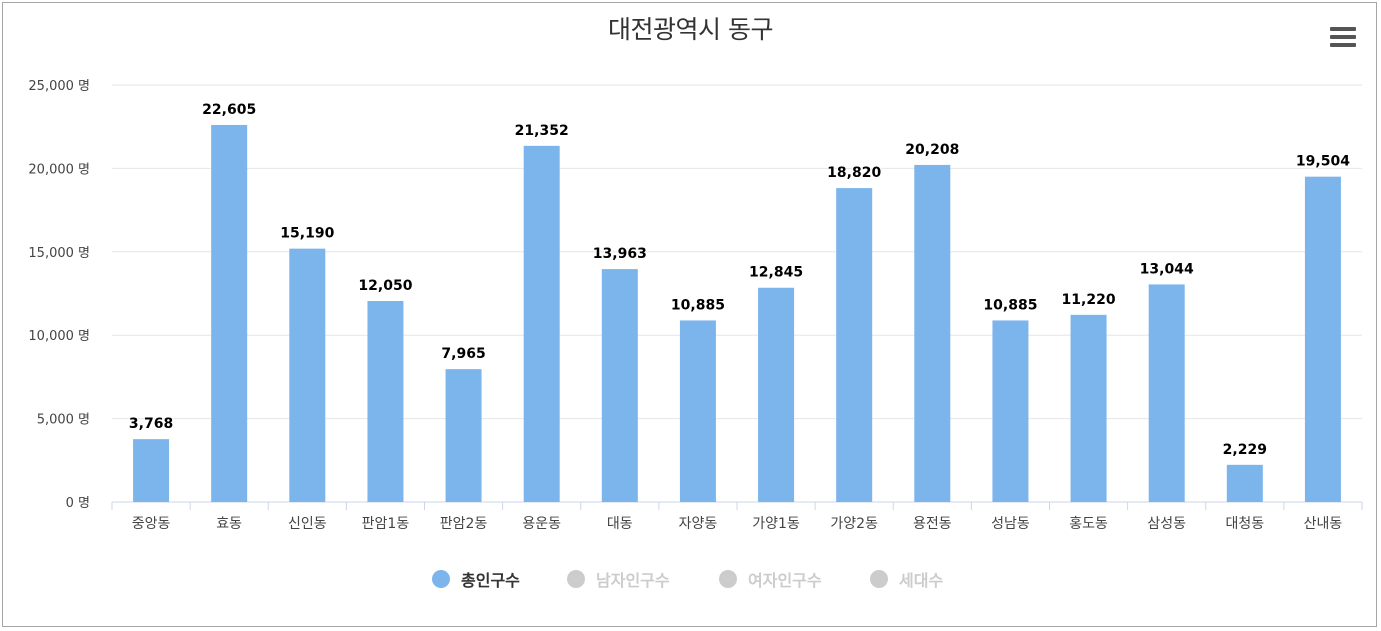 This screenshot has height=631, width=1381. Describe the element at coordinates (1089, 300) in the screenshot. I see `data-label: 11,220` at that location.